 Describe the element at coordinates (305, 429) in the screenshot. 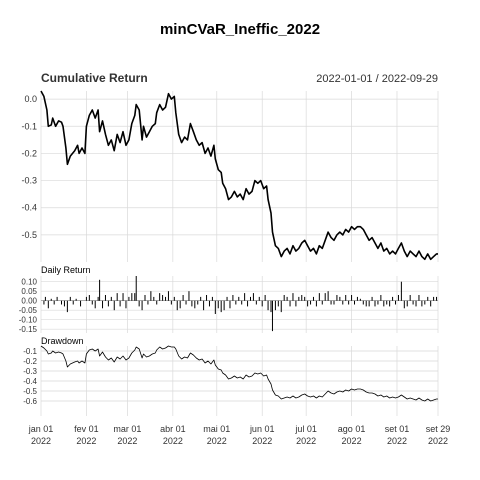

I see `x-tick-label-date: jul 01` at that location.